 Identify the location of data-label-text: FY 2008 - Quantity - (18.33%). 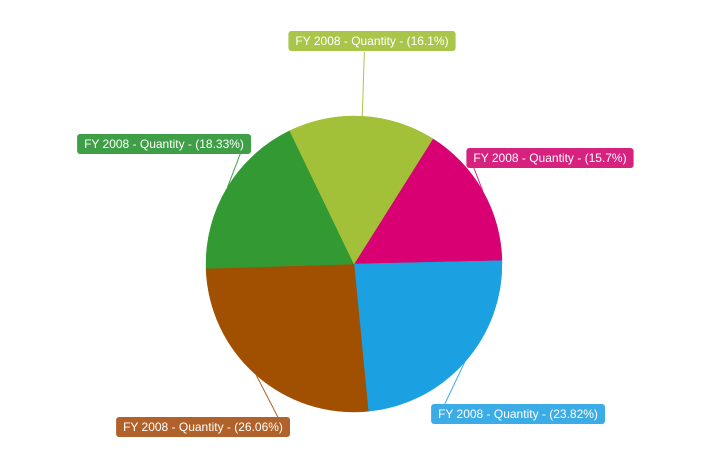
(164, 144).